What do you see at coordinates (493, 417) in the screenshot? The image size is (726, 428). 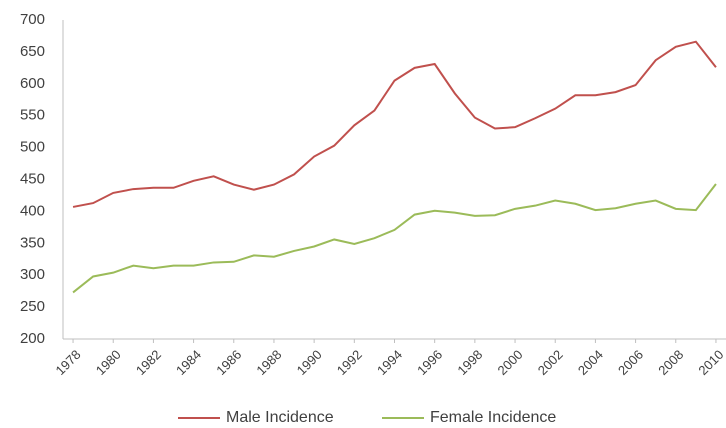 I see `legend-label: Female Incidence` at bounding box center [493, 417].